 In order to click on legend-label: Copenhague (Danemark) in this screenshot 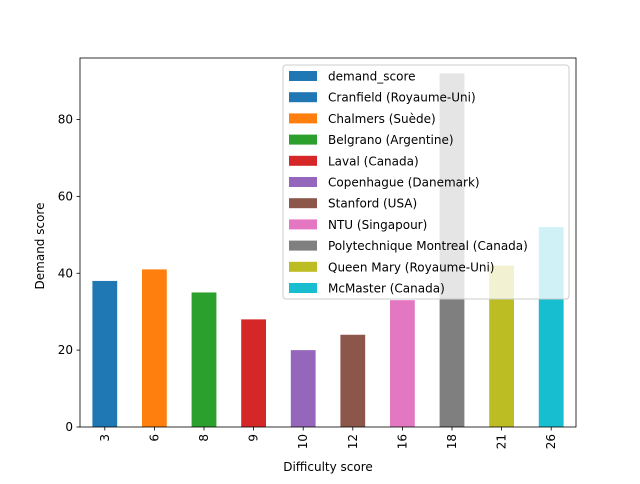, I will do `click(404, 183)`.